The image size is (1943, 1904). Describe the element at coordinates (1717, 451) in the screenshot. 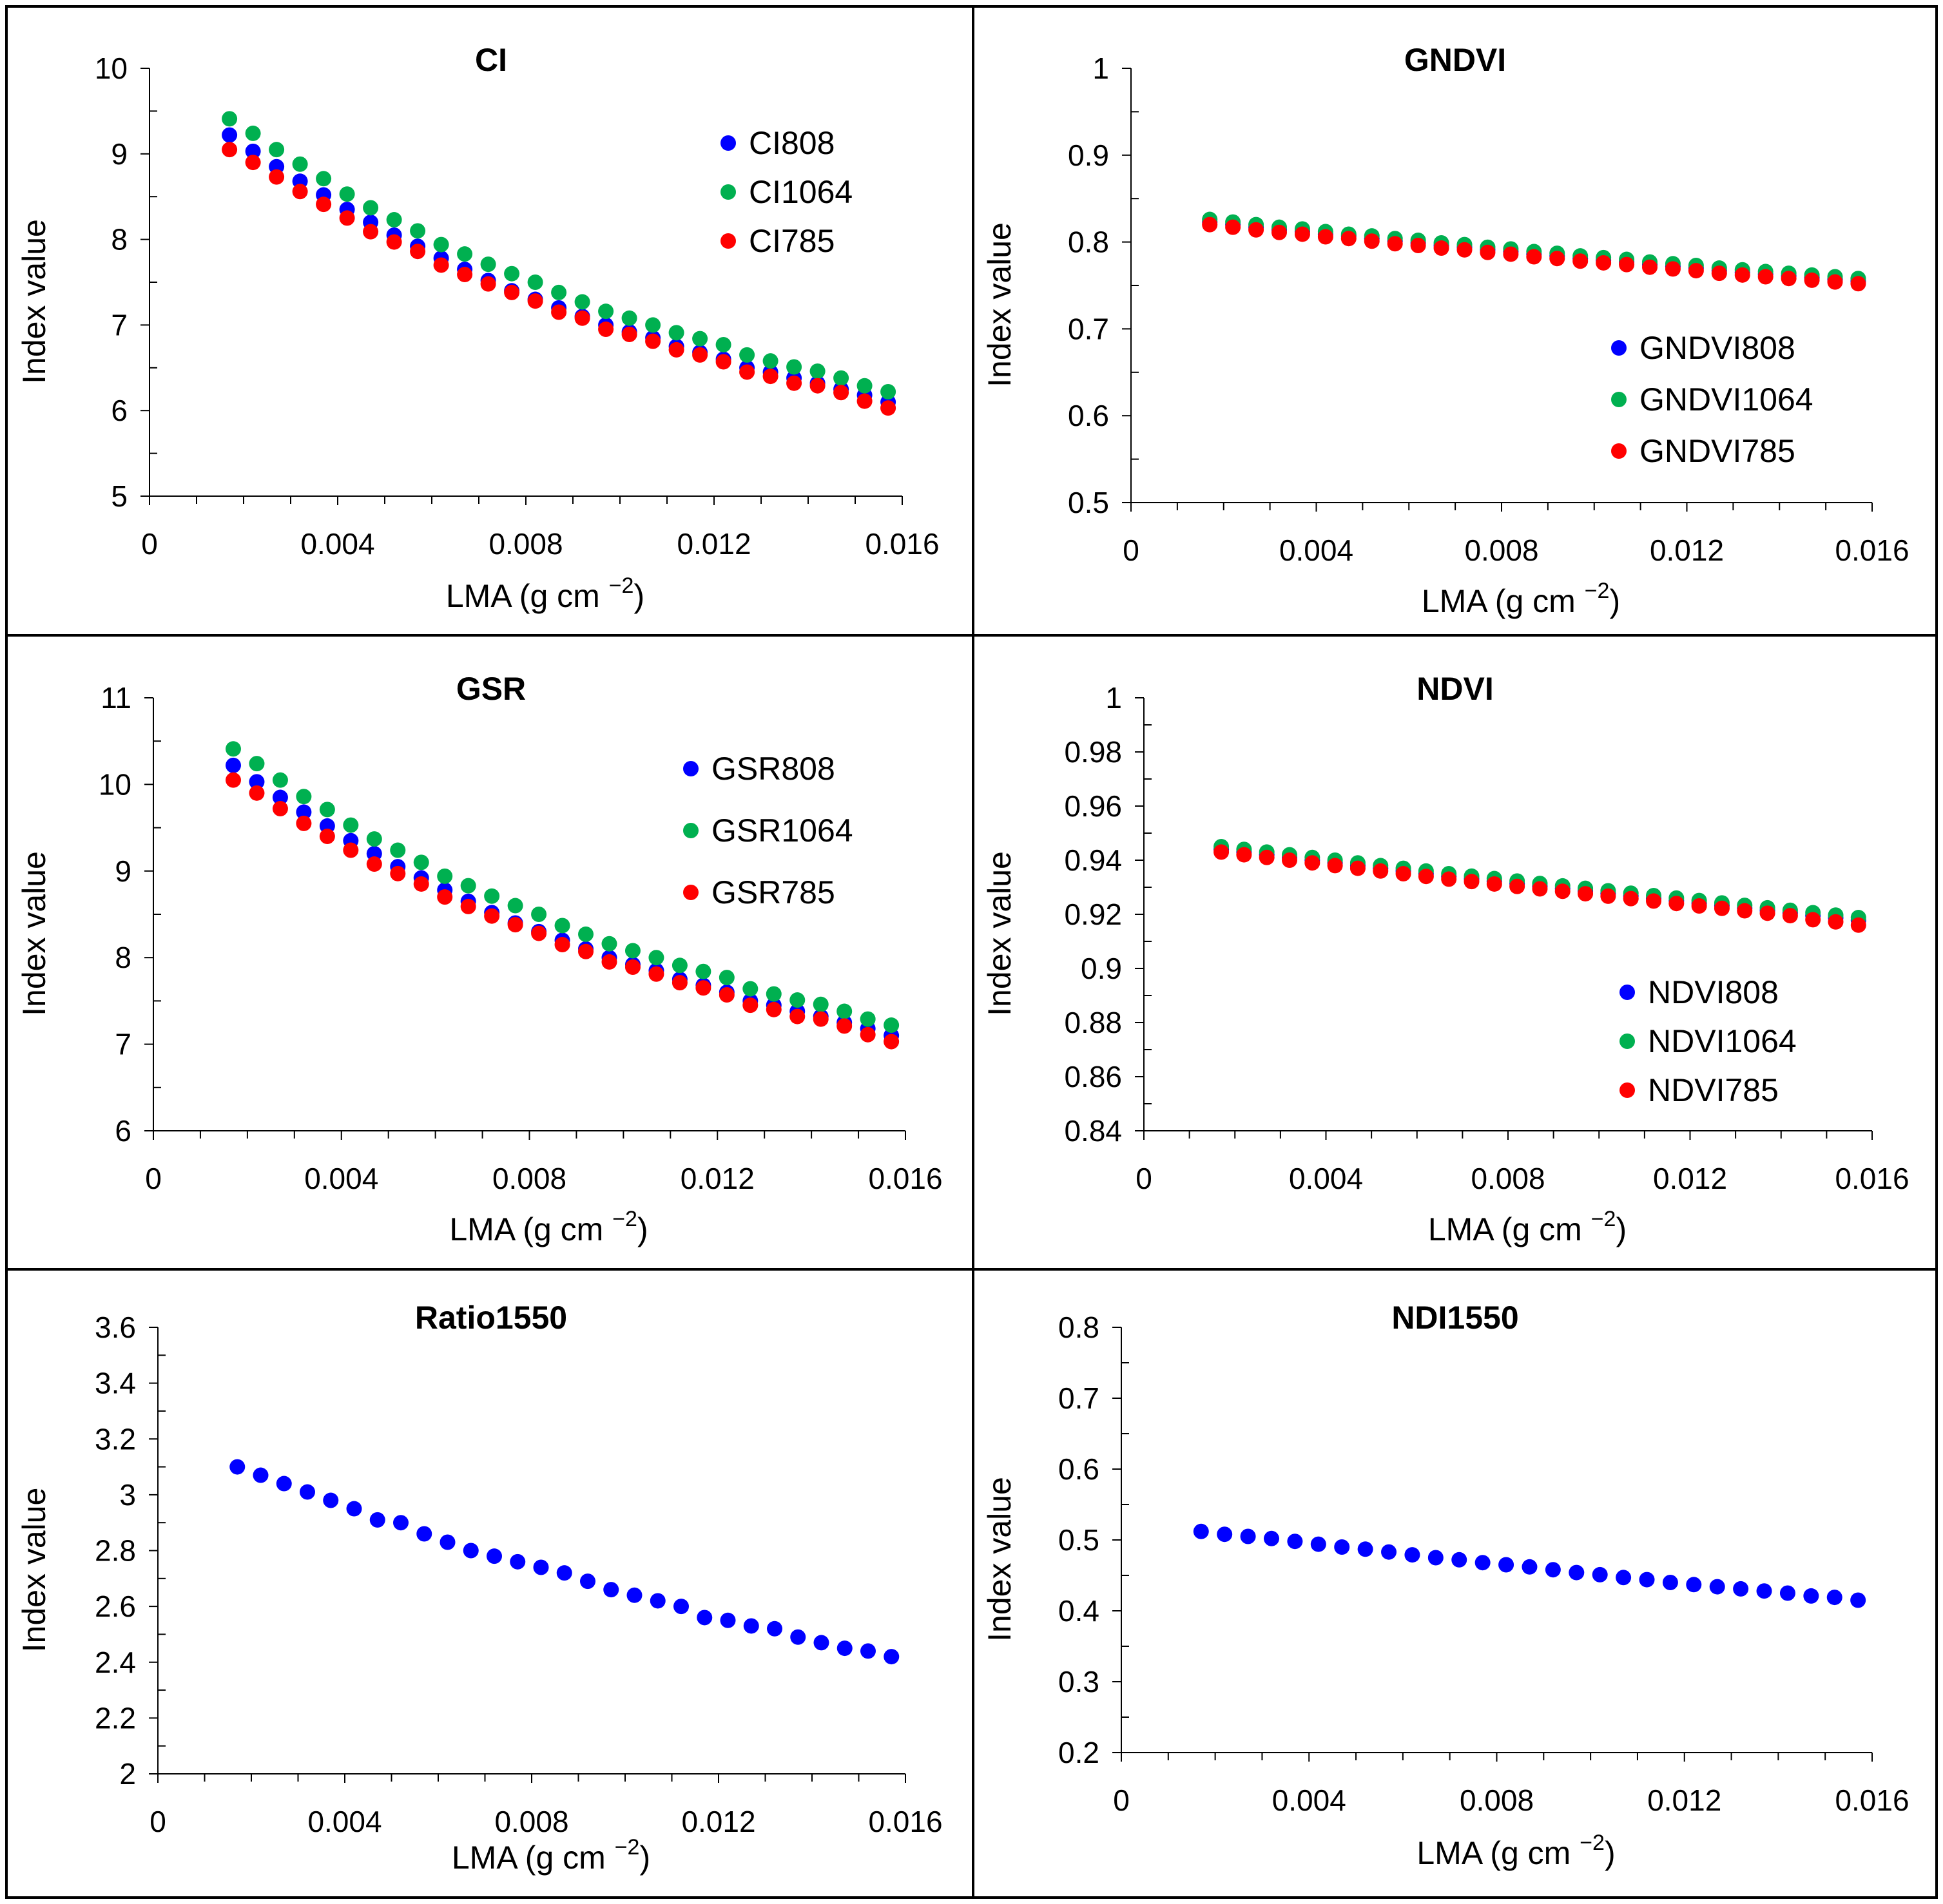

I see `legend-label: GNDVI785` at that location.